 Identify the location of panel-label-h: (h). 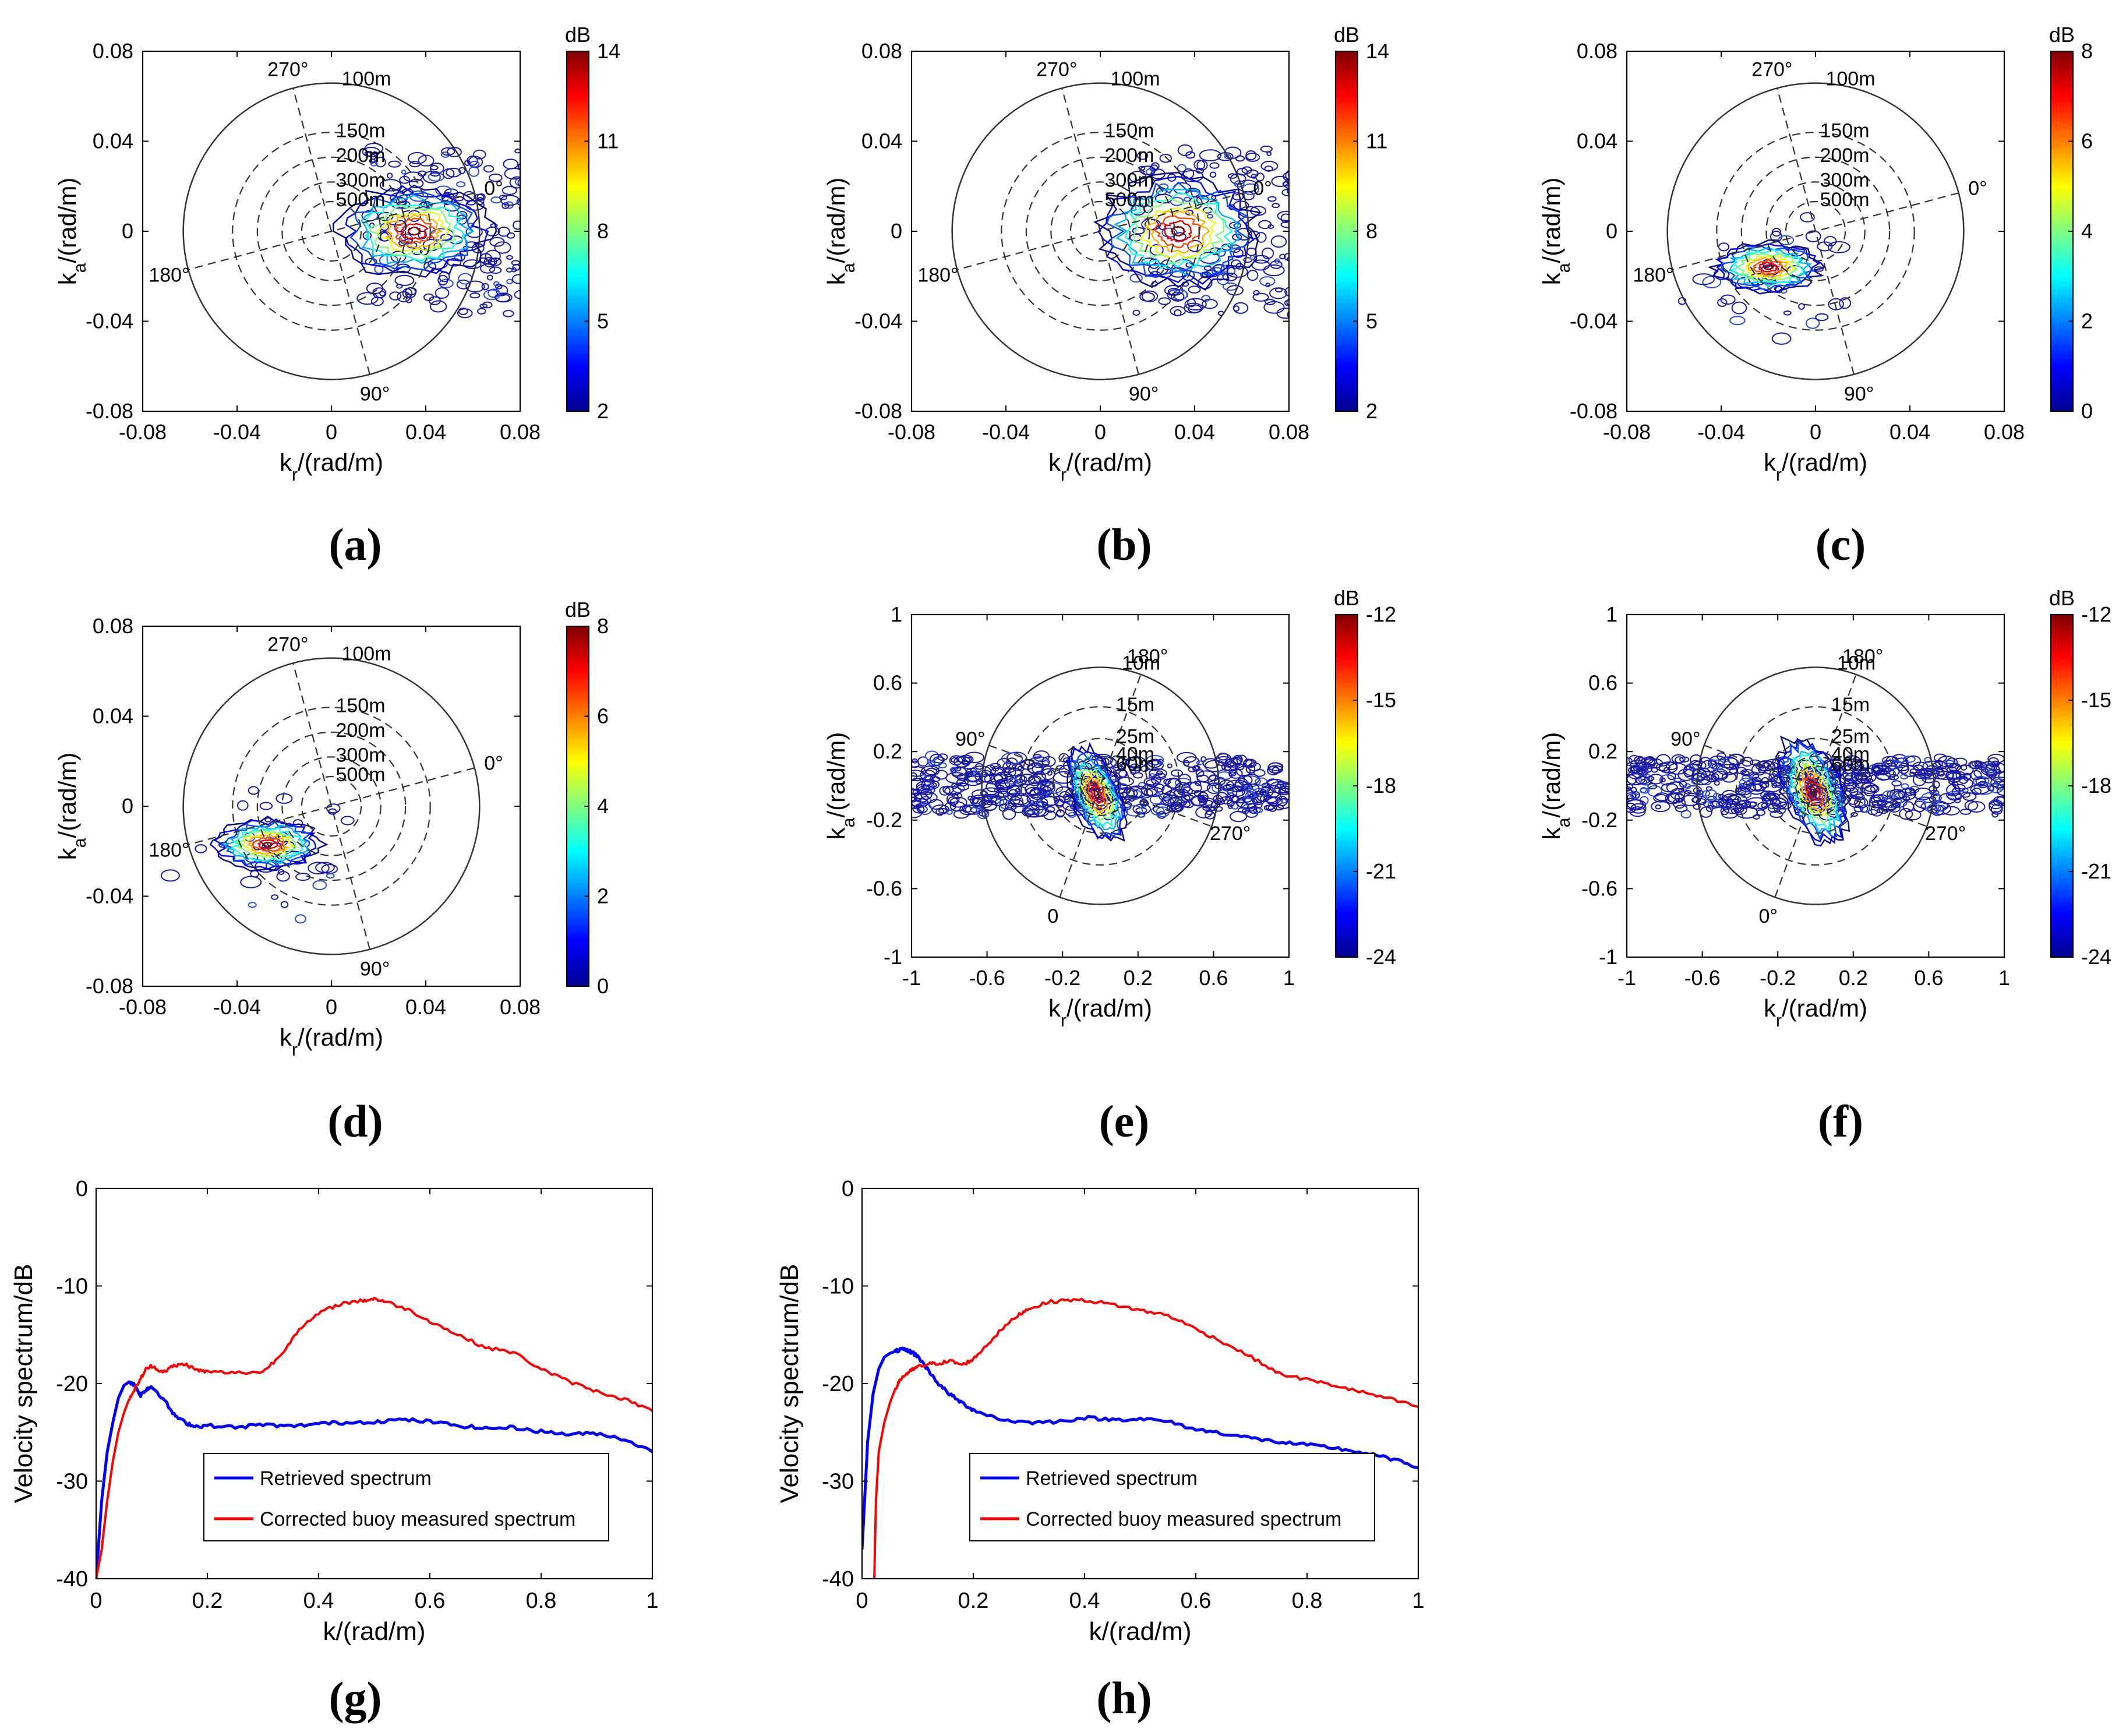
(1124, 1698).